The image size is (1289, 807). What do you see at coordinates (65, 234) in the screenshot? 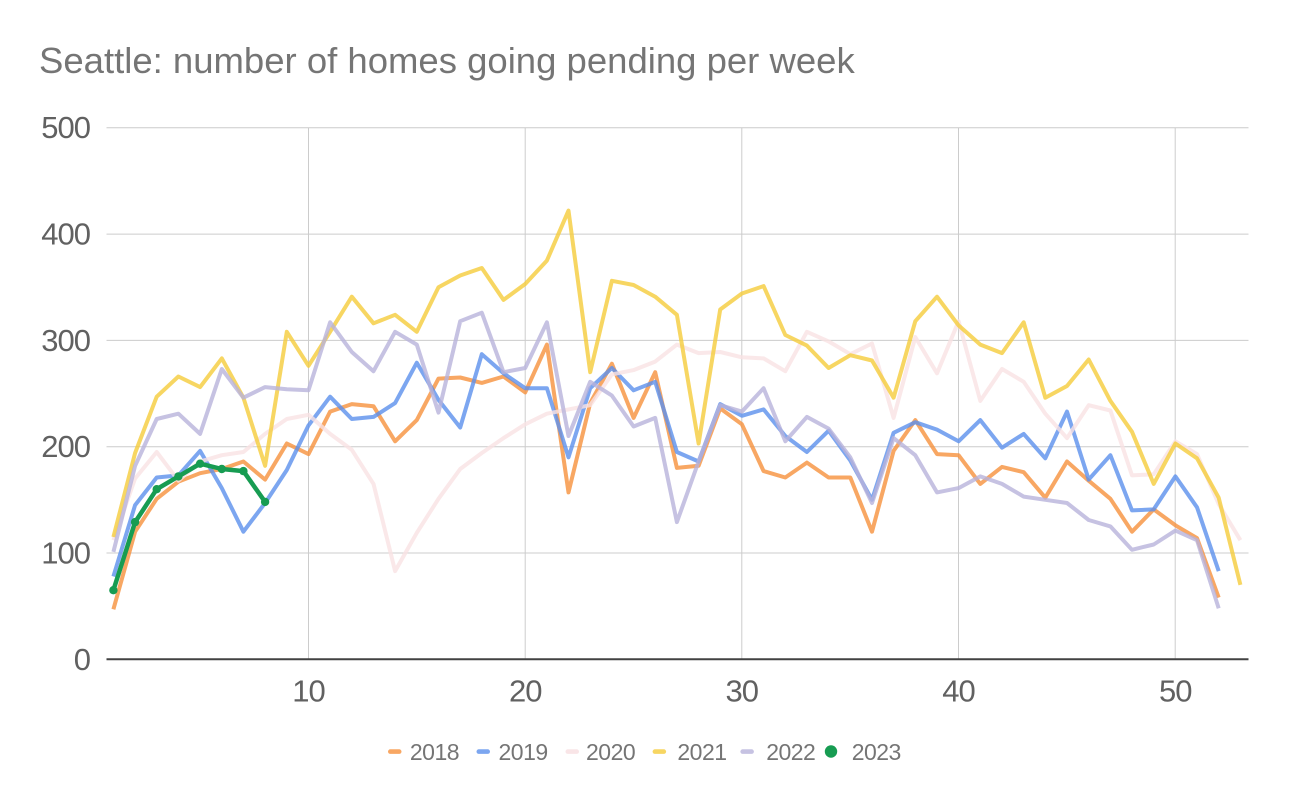
I see `svg-text: 400` at bounding box center [65, 234].